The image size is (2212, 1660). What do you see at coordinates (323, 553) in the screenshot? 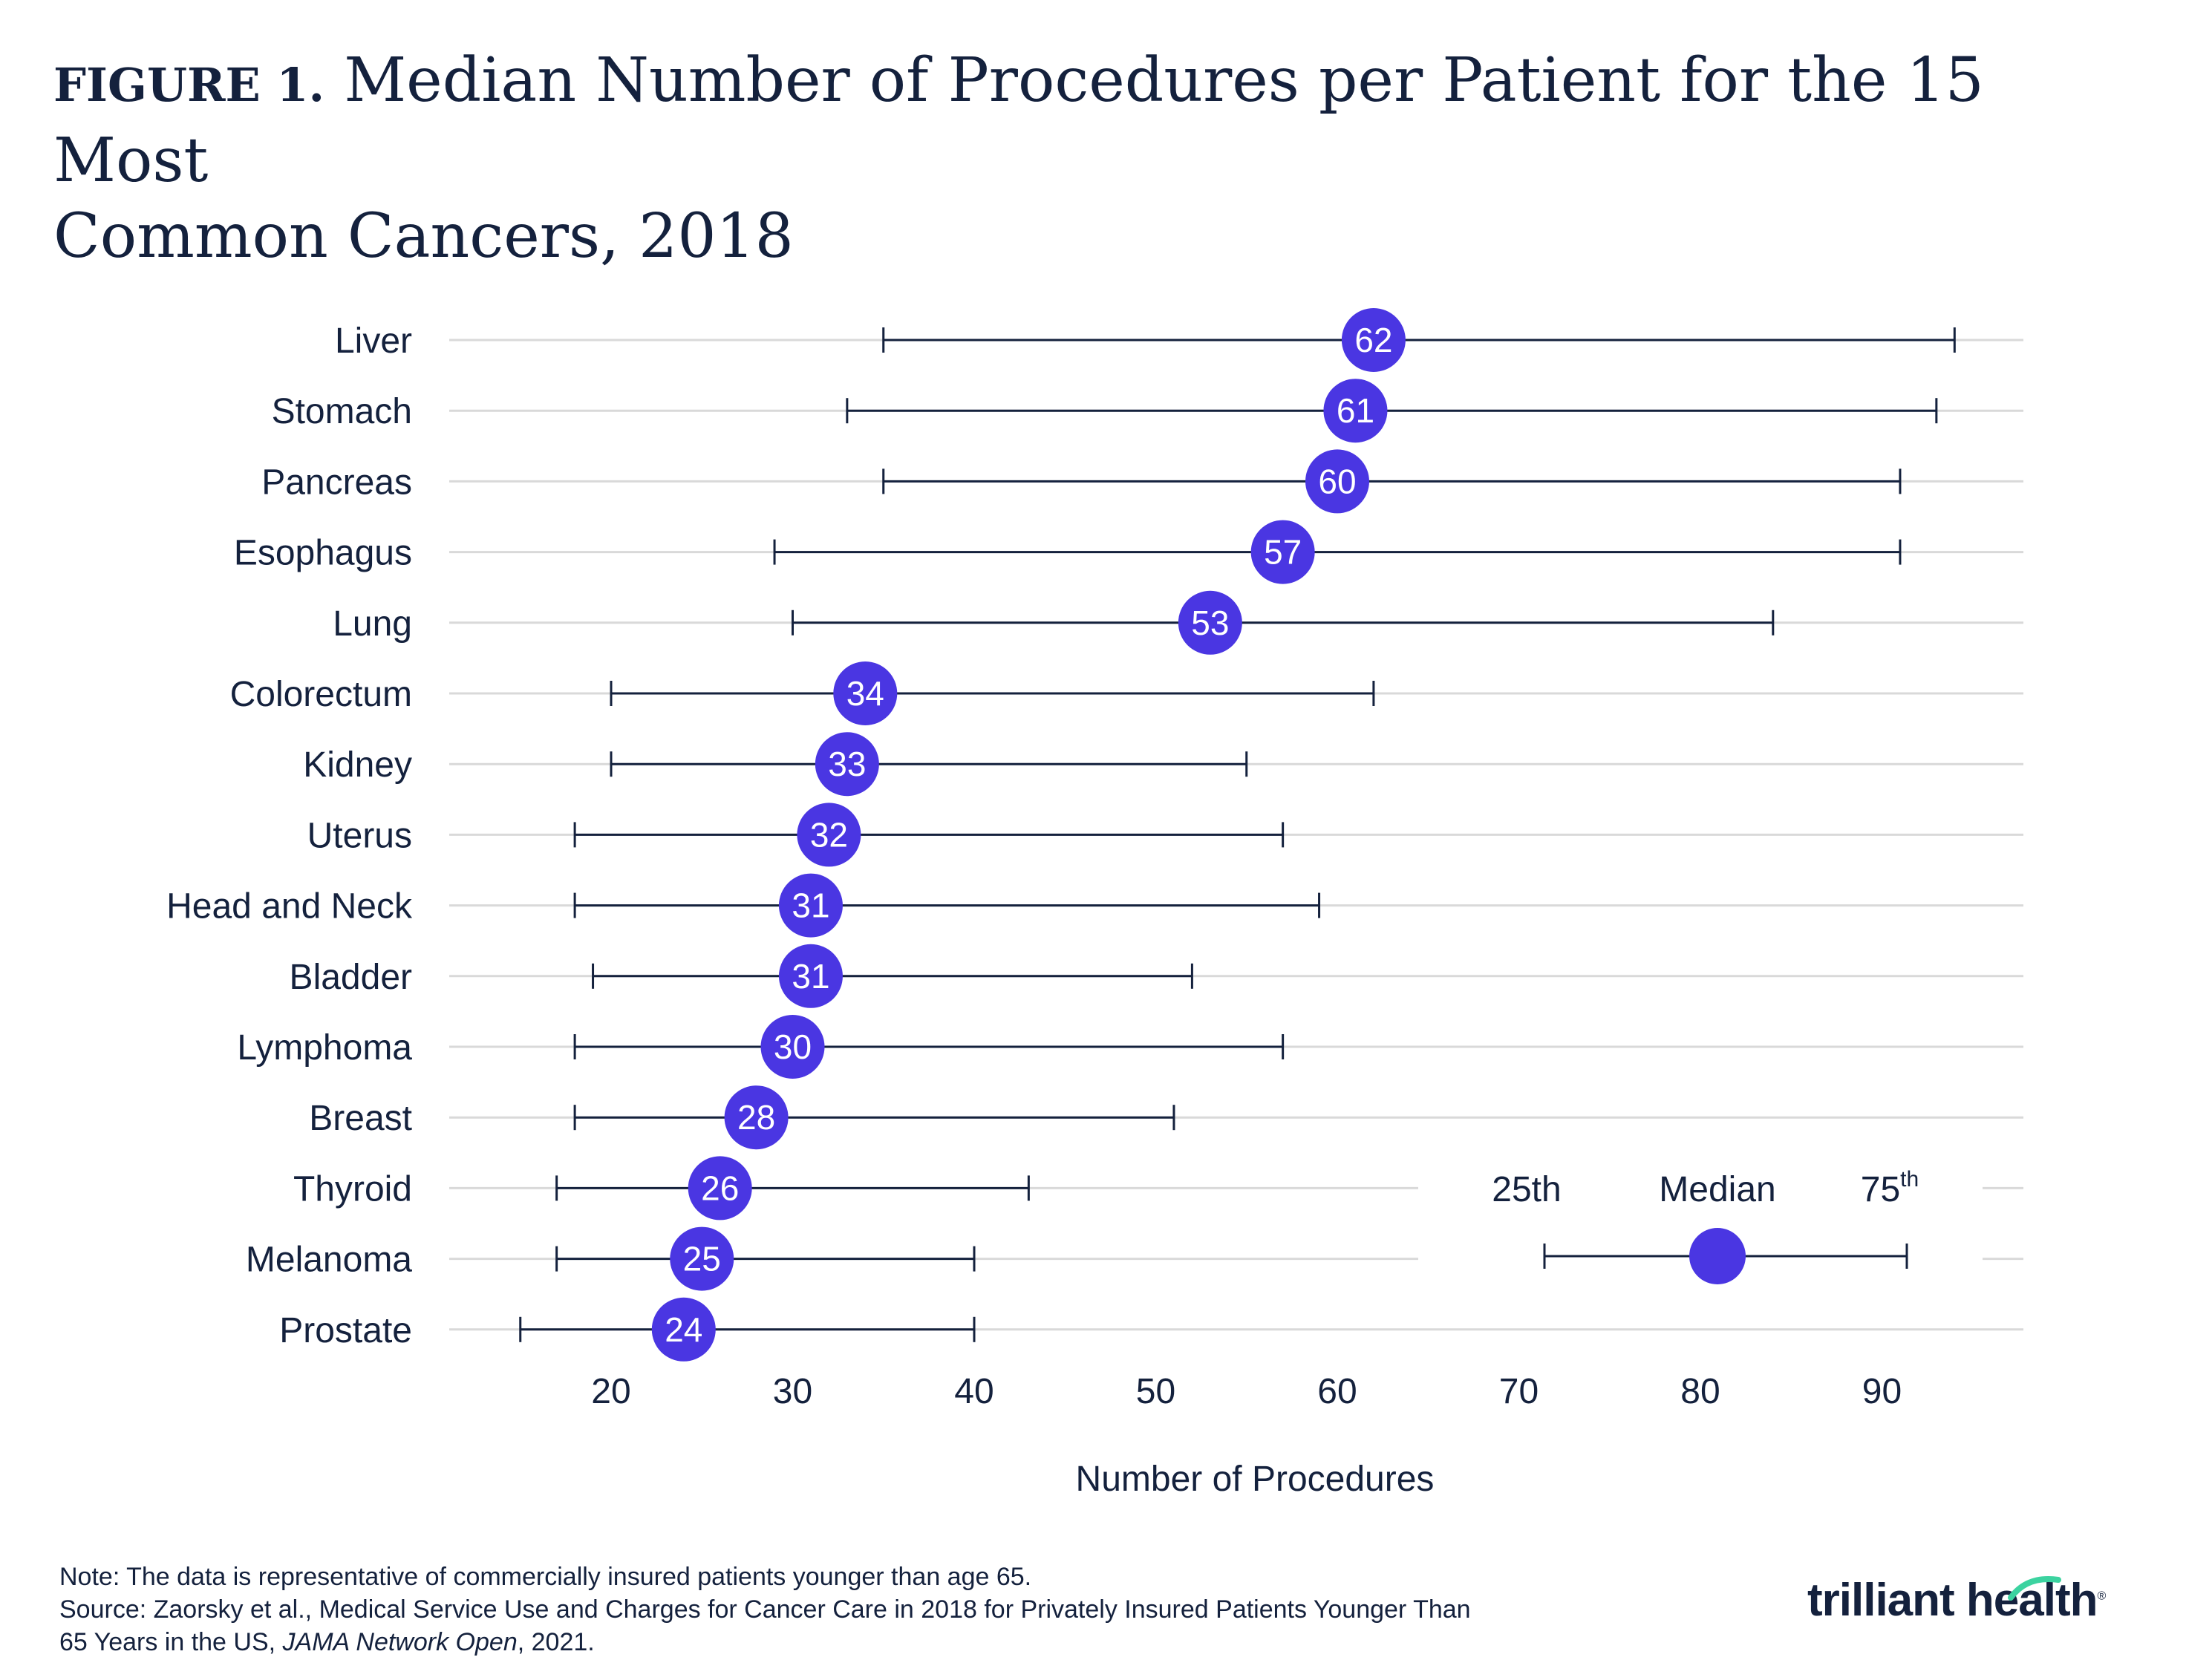
I see `category-label: Esophagus` at bounding box center [323, 553].